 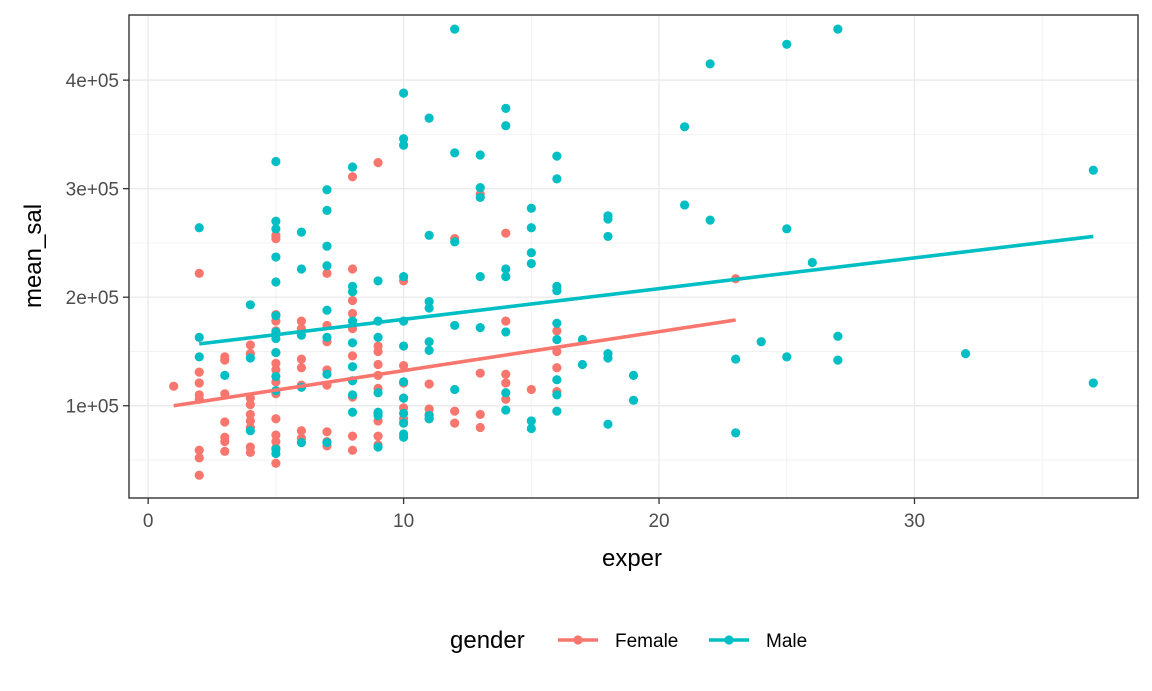 I want to click on x-tick-label: 20, so click(x=658, y=521).